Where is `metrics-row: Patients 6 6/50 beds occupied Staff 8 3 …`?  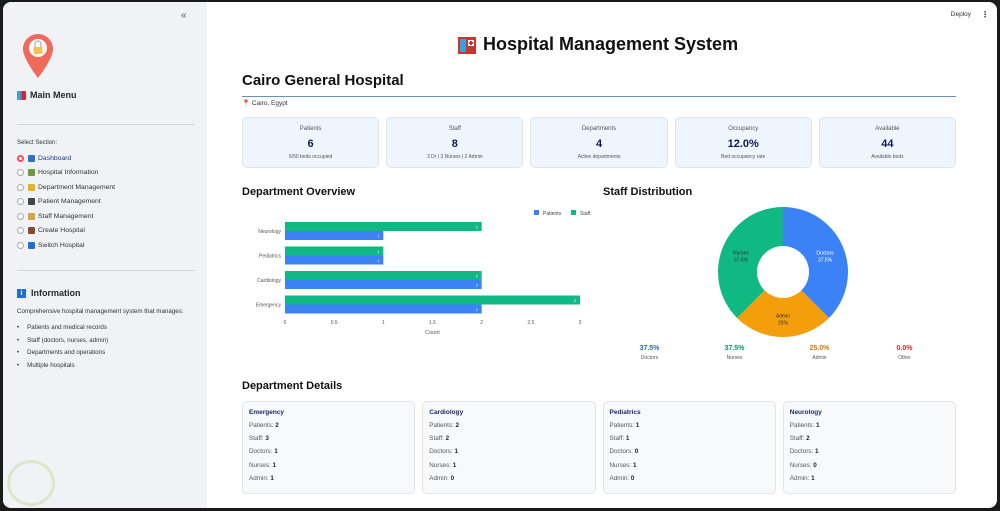 metrics-row: Patients 6 6/50 beds occupied Staff 8 3 … is located at coordinates (599, 142).